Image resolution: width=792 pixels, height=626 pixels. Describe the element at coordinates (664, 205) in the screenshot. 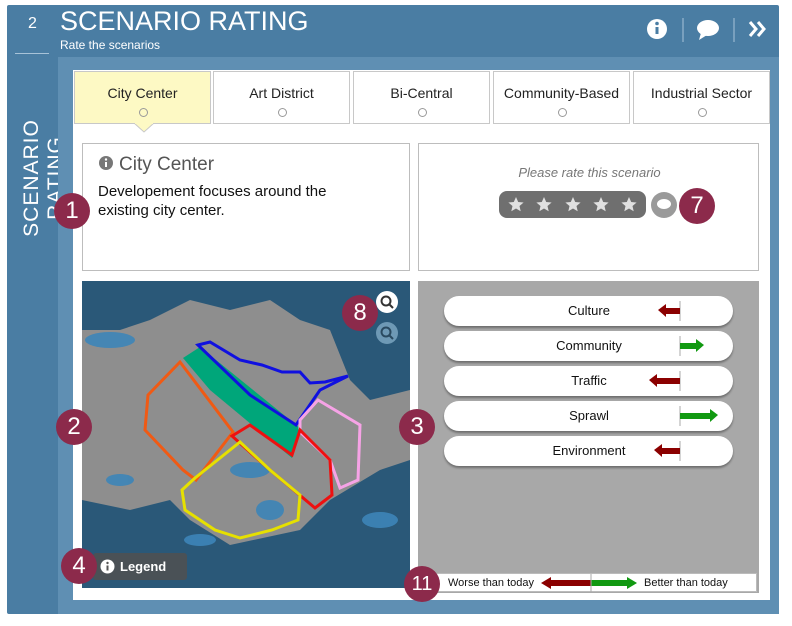

I see `rating-comment-button` at that location.